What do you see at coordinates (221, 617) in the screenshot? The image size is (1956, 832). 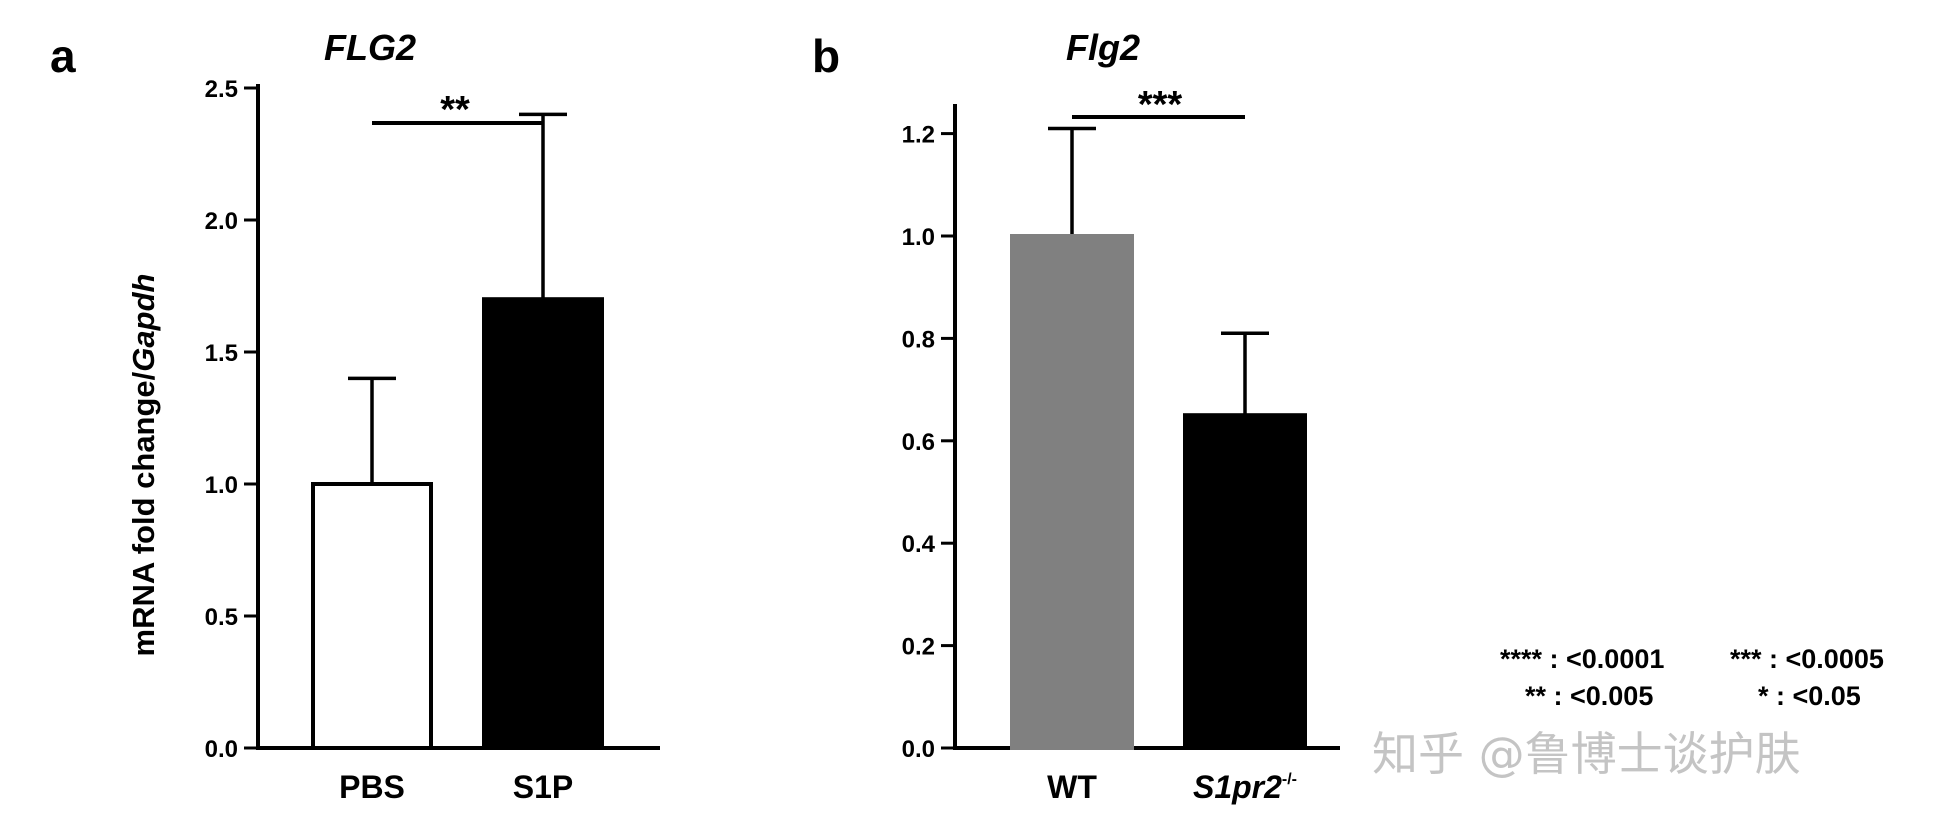 I see `y-tick-label: 0.5` at bounding box center [221, 617].